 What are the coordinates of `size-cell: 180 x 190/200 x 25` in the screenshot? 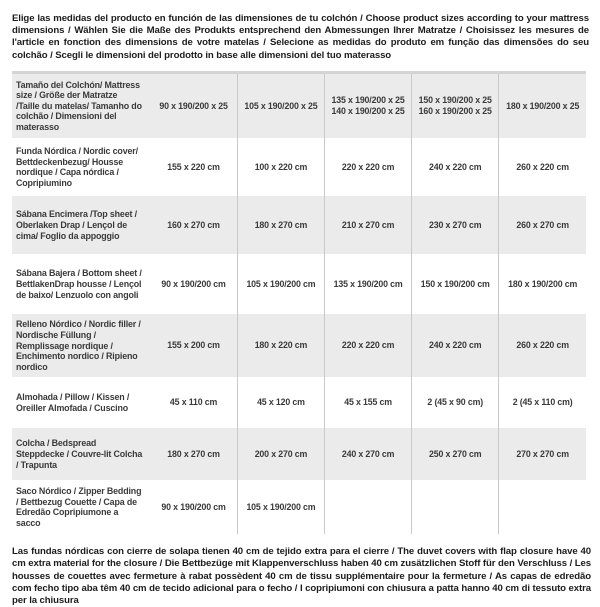 It's located at (542, 105).